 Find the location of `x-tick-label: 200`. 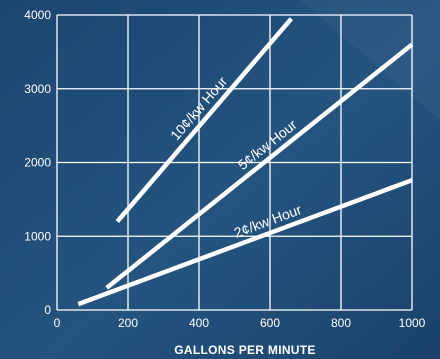

x-tick-label: 200 is located at coordinates (128, 323).